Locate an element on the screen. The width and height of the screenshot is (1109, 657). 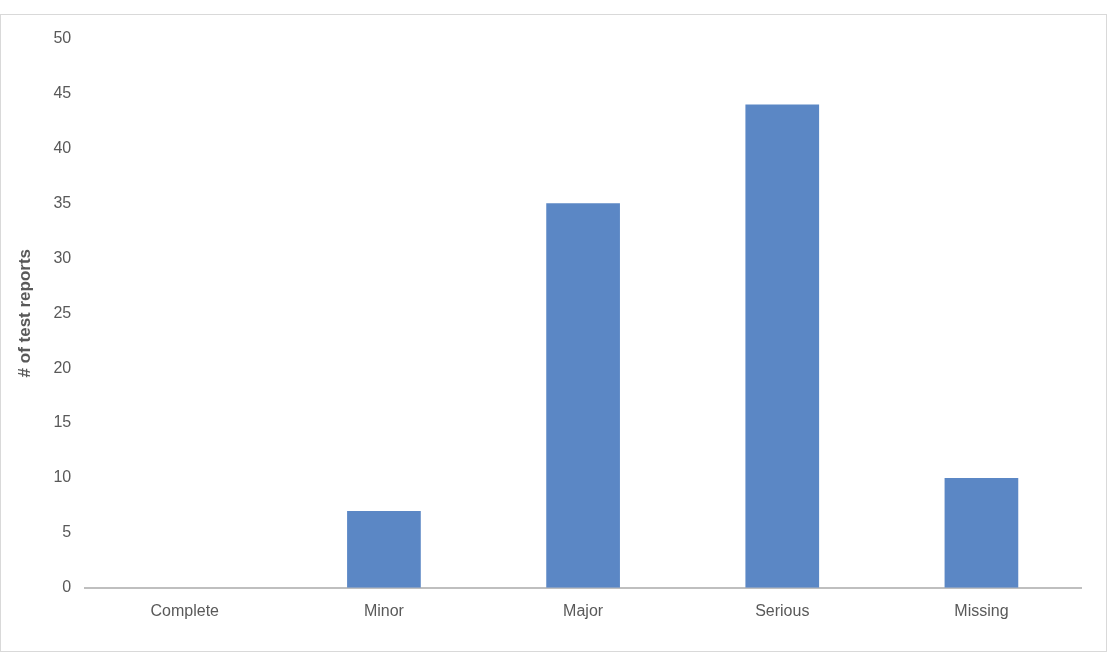
x-tick-label: Major is located at coordinates (583, 610).